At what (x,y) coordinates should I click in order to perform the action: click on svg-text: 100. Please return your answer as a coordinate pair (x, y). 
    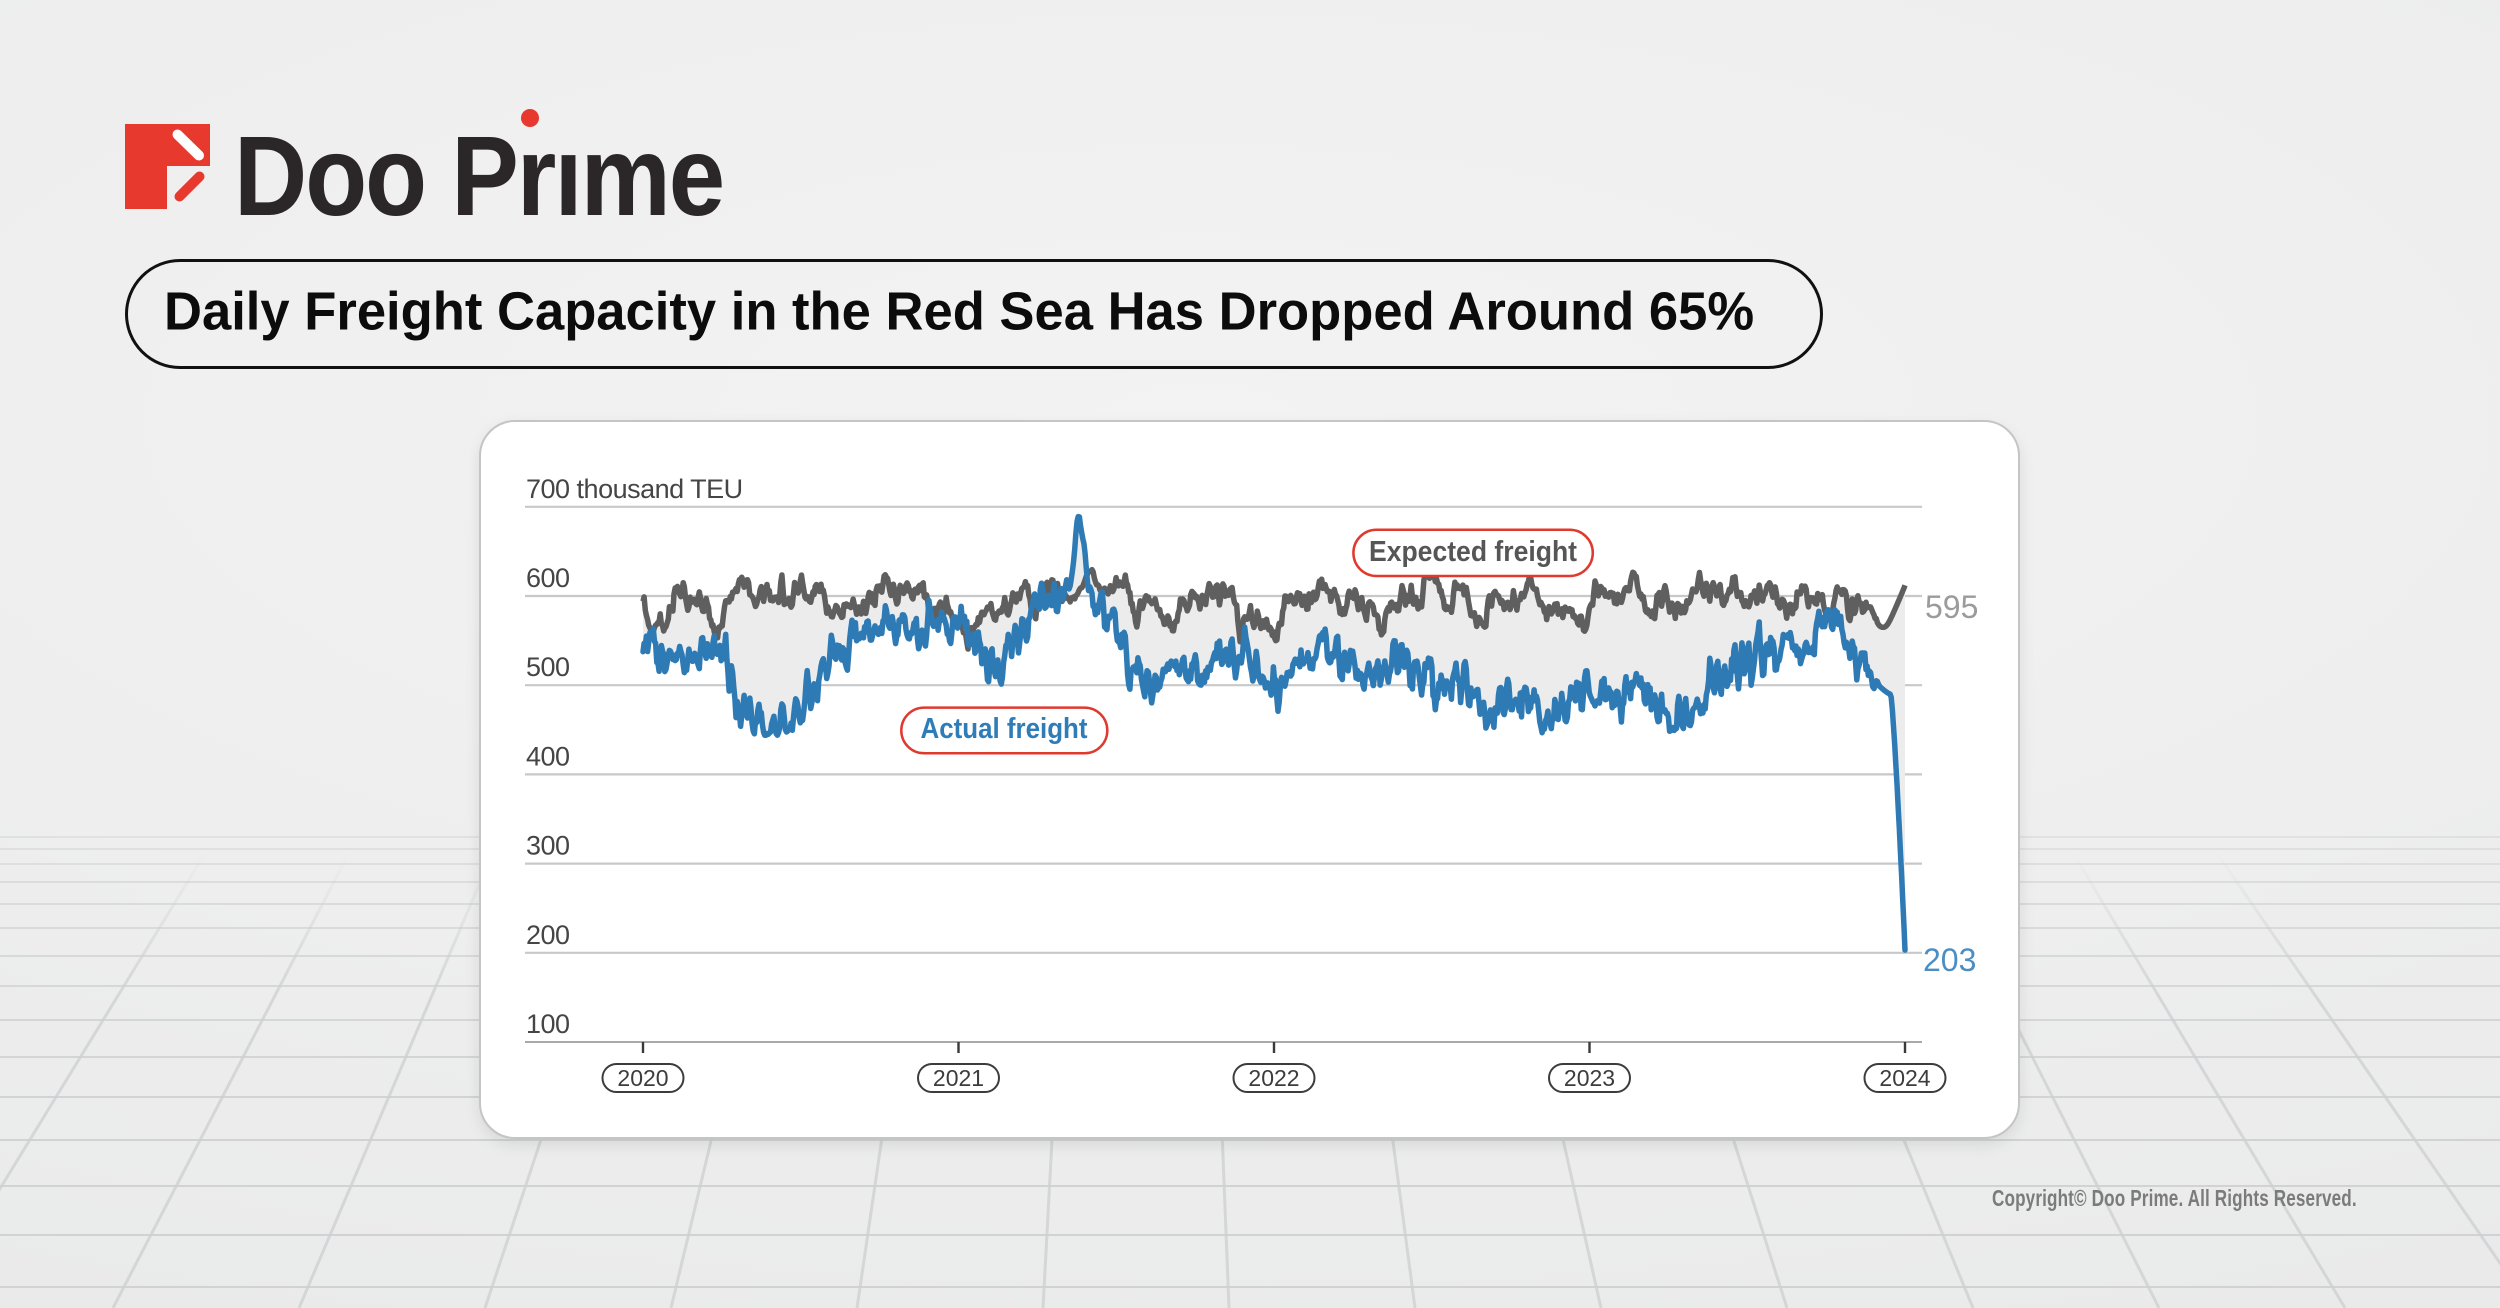
    Looking at the image, I should click on (548, 1024).